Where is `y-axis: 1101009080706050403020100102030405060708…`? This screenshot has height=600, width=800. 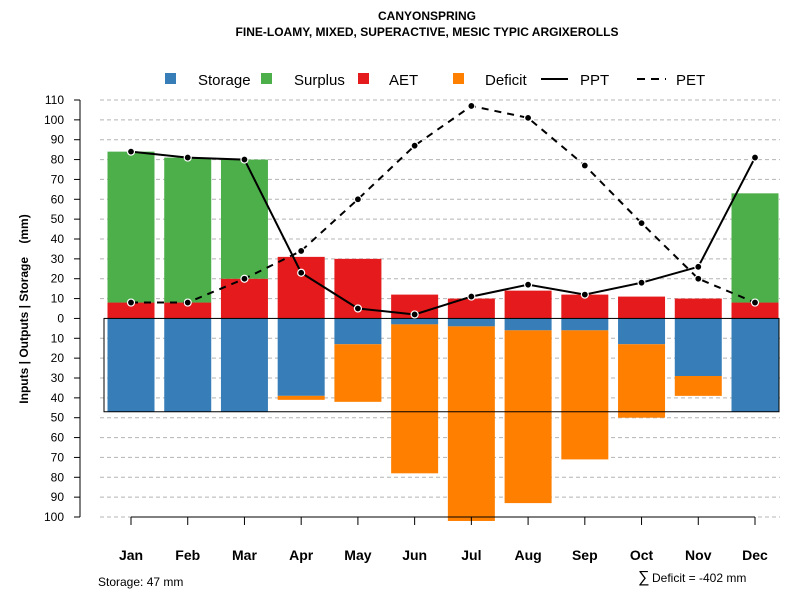 y-axis: 1101009080706050403020100102030405060708… is located at coordinates (62, 308).